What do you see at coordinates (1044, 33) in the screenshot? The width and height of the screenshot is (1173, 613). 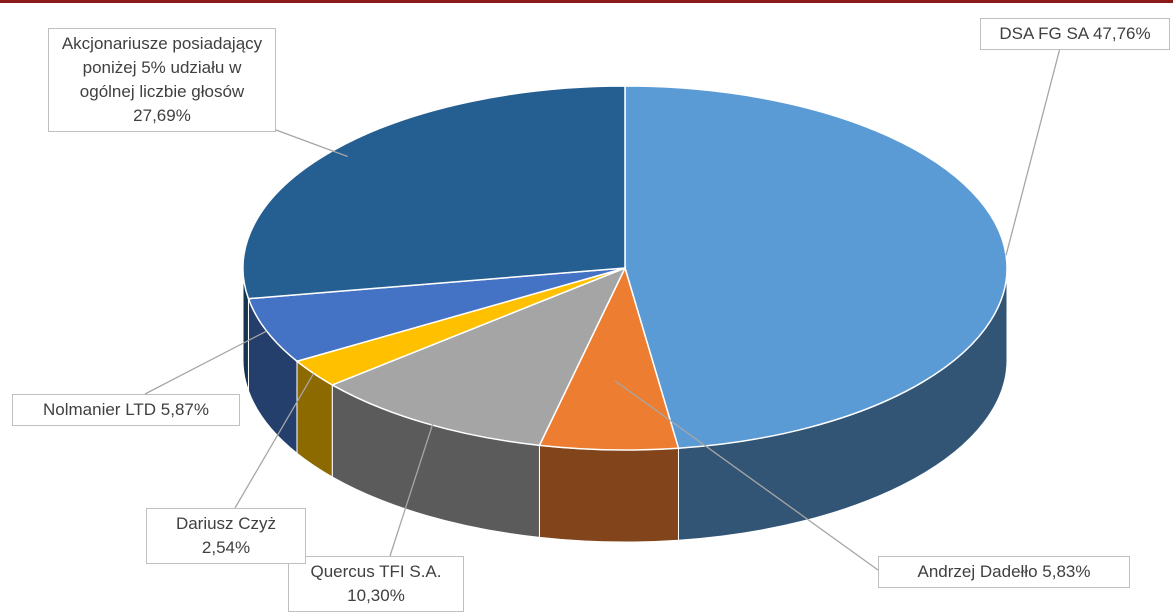 I see `label-name: DSA FG SA` at bounding box center [1044, 33].